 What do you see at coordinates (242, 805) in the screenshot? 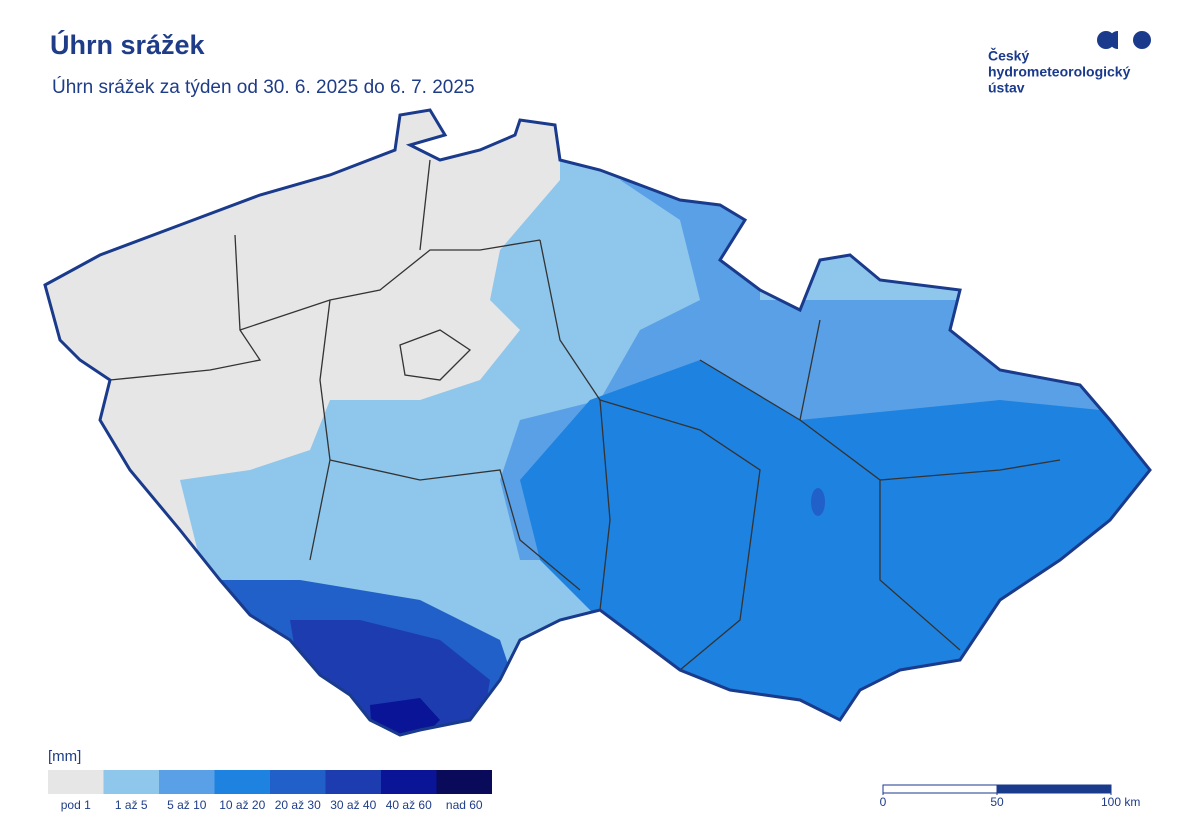
I see `legend-label: 10 až 20` at bounding box center [242, 805].